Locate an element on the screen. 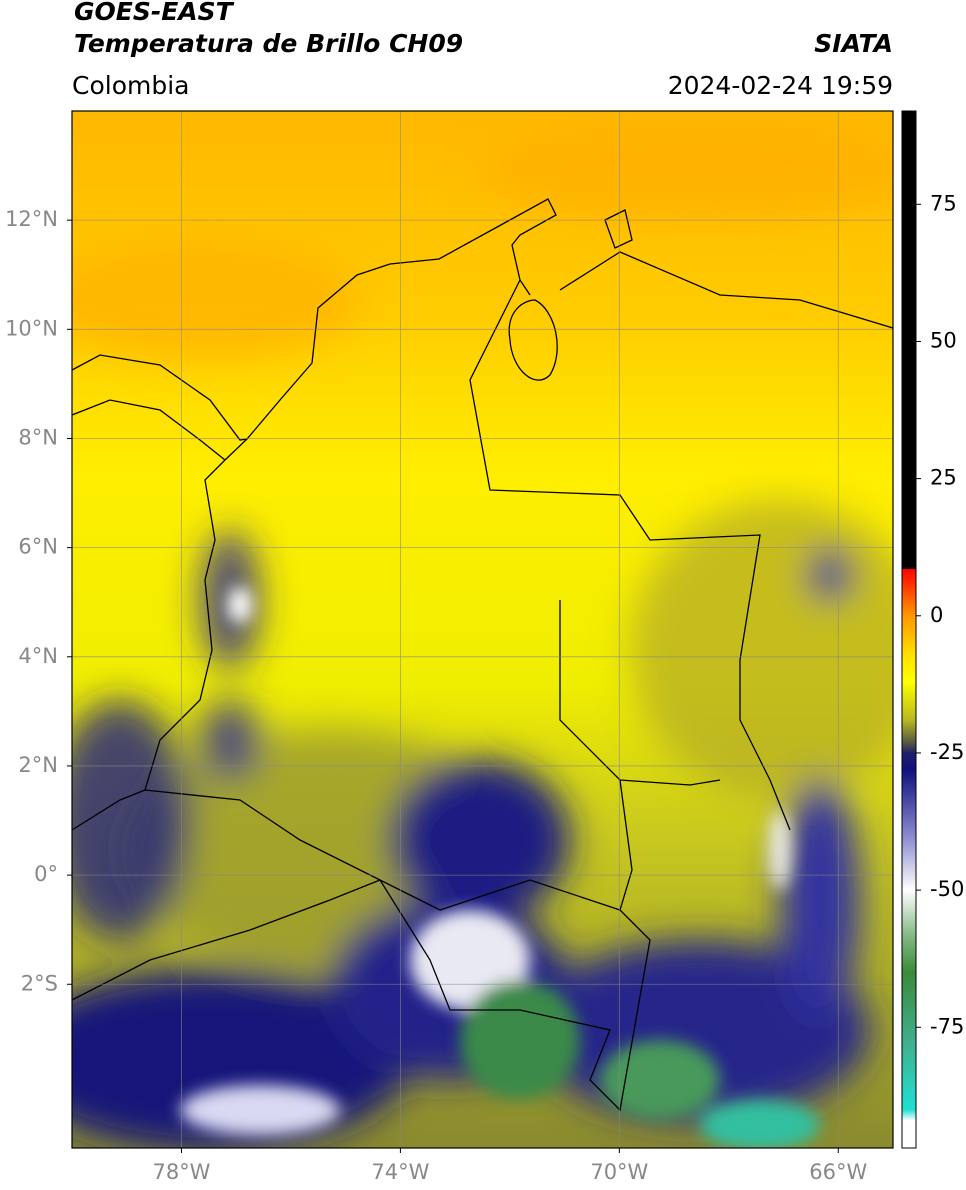  colorbar-tick-label: -50 is located at coordinates (947, 889).